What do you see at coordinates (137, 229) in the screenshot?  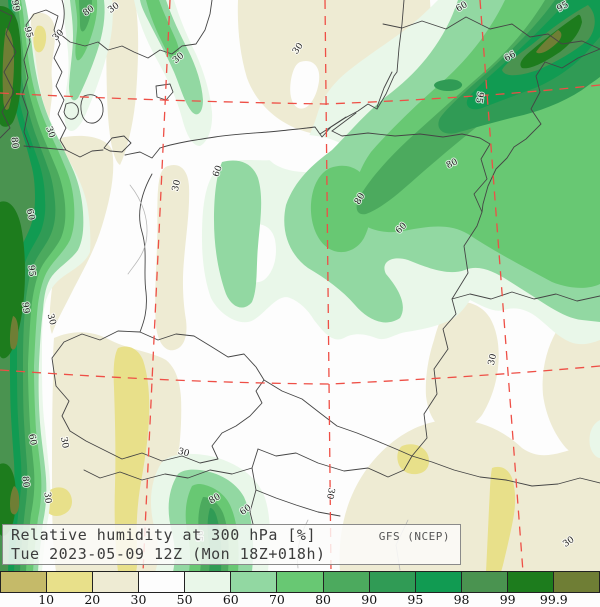 I see `elbe-river` at bounding box center [137, 229].